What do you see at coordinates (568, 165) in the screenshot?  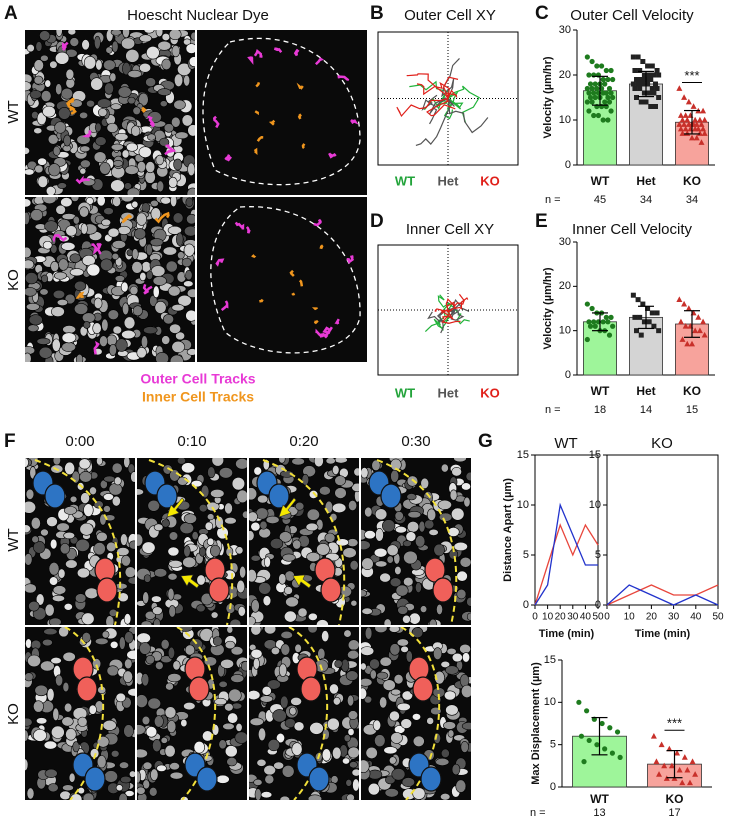 I see `y-tick-label: 0` at bounding box center [568, 165].